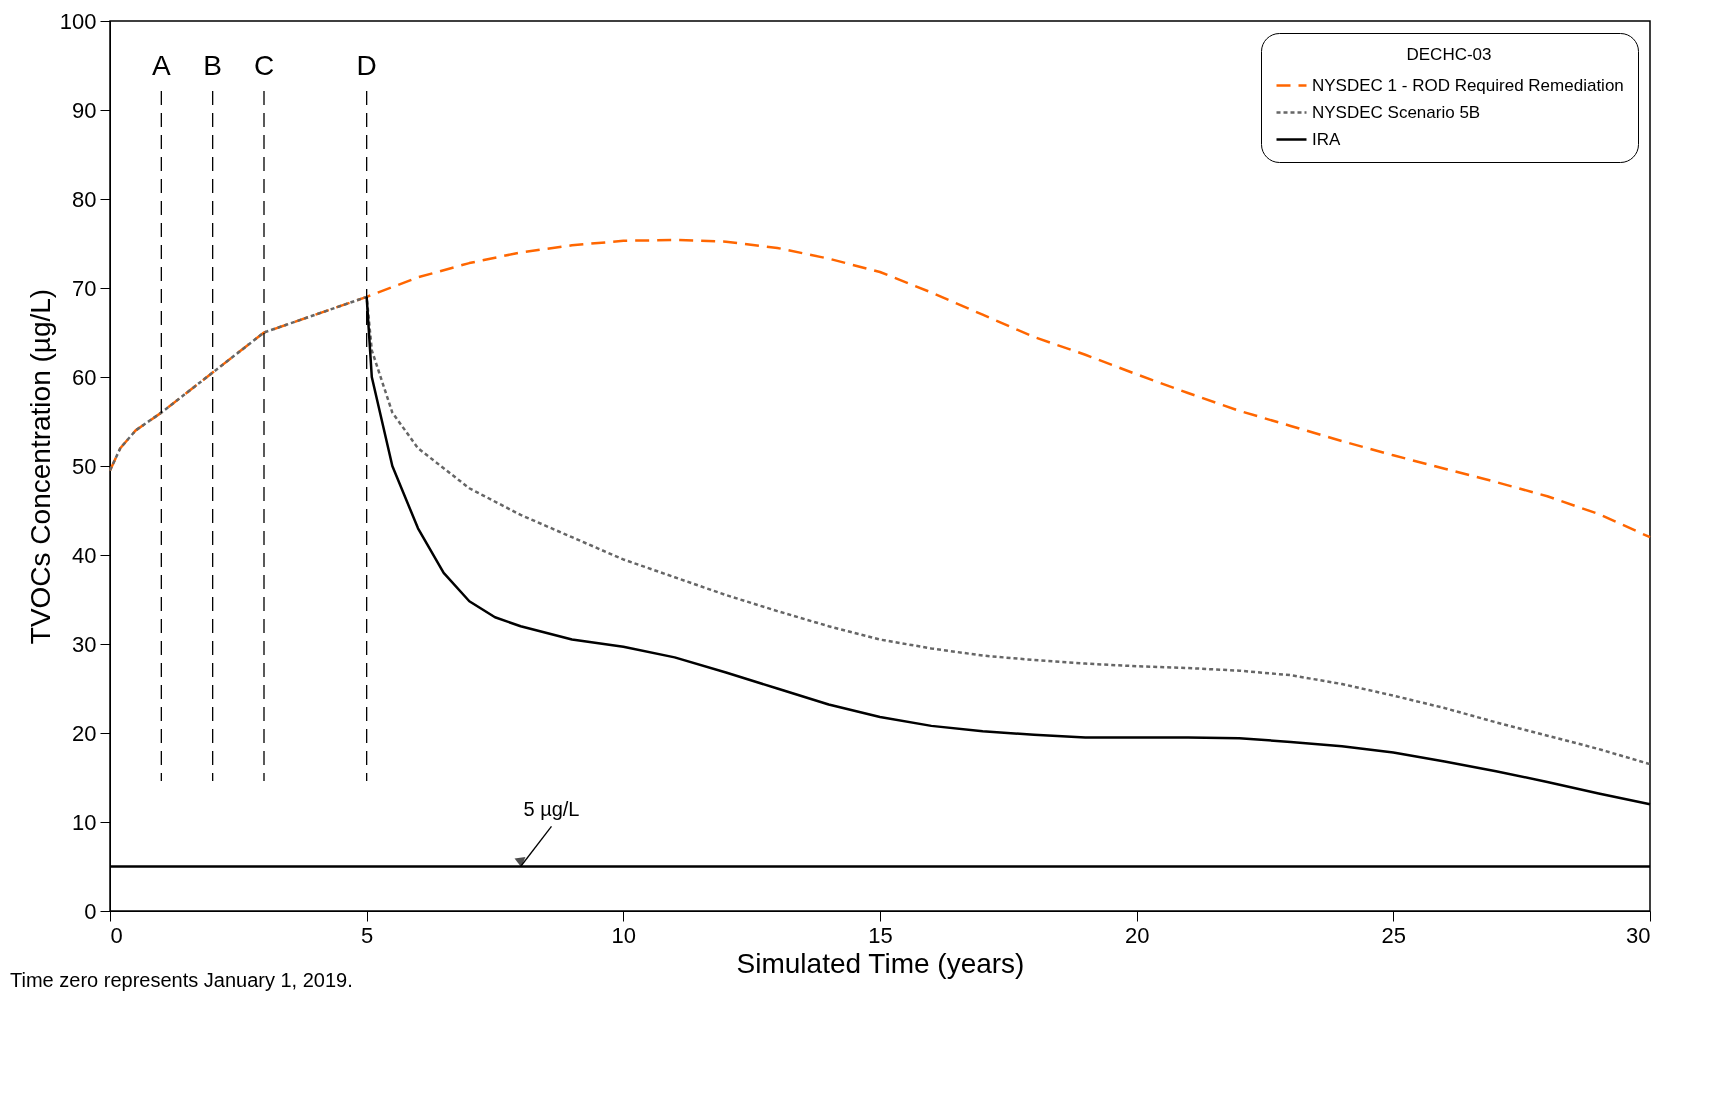  What do you see at coordinates (84, 644) in the screenshot?
I see `y-tick-label: 30` at bounding box center [84, 644].